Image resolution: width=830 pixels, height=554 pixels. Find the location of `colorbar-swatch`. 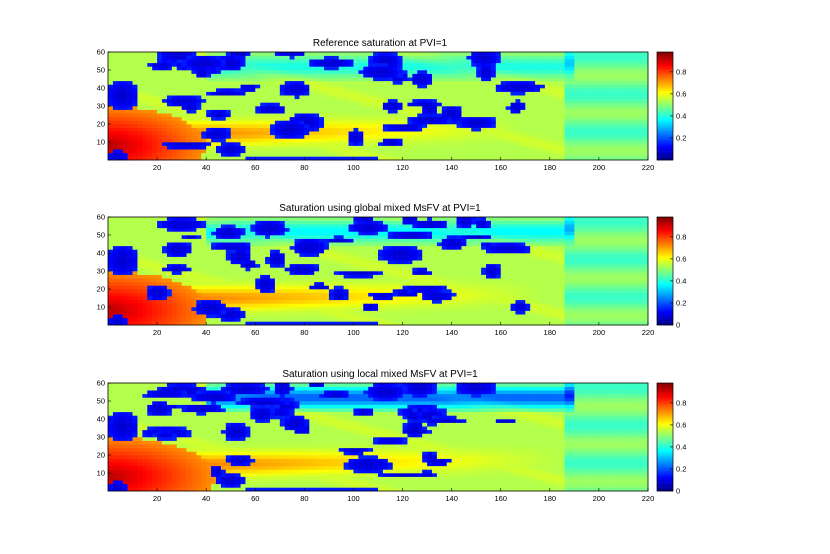

colorbar-swatch is located at coordinates (665, 145).